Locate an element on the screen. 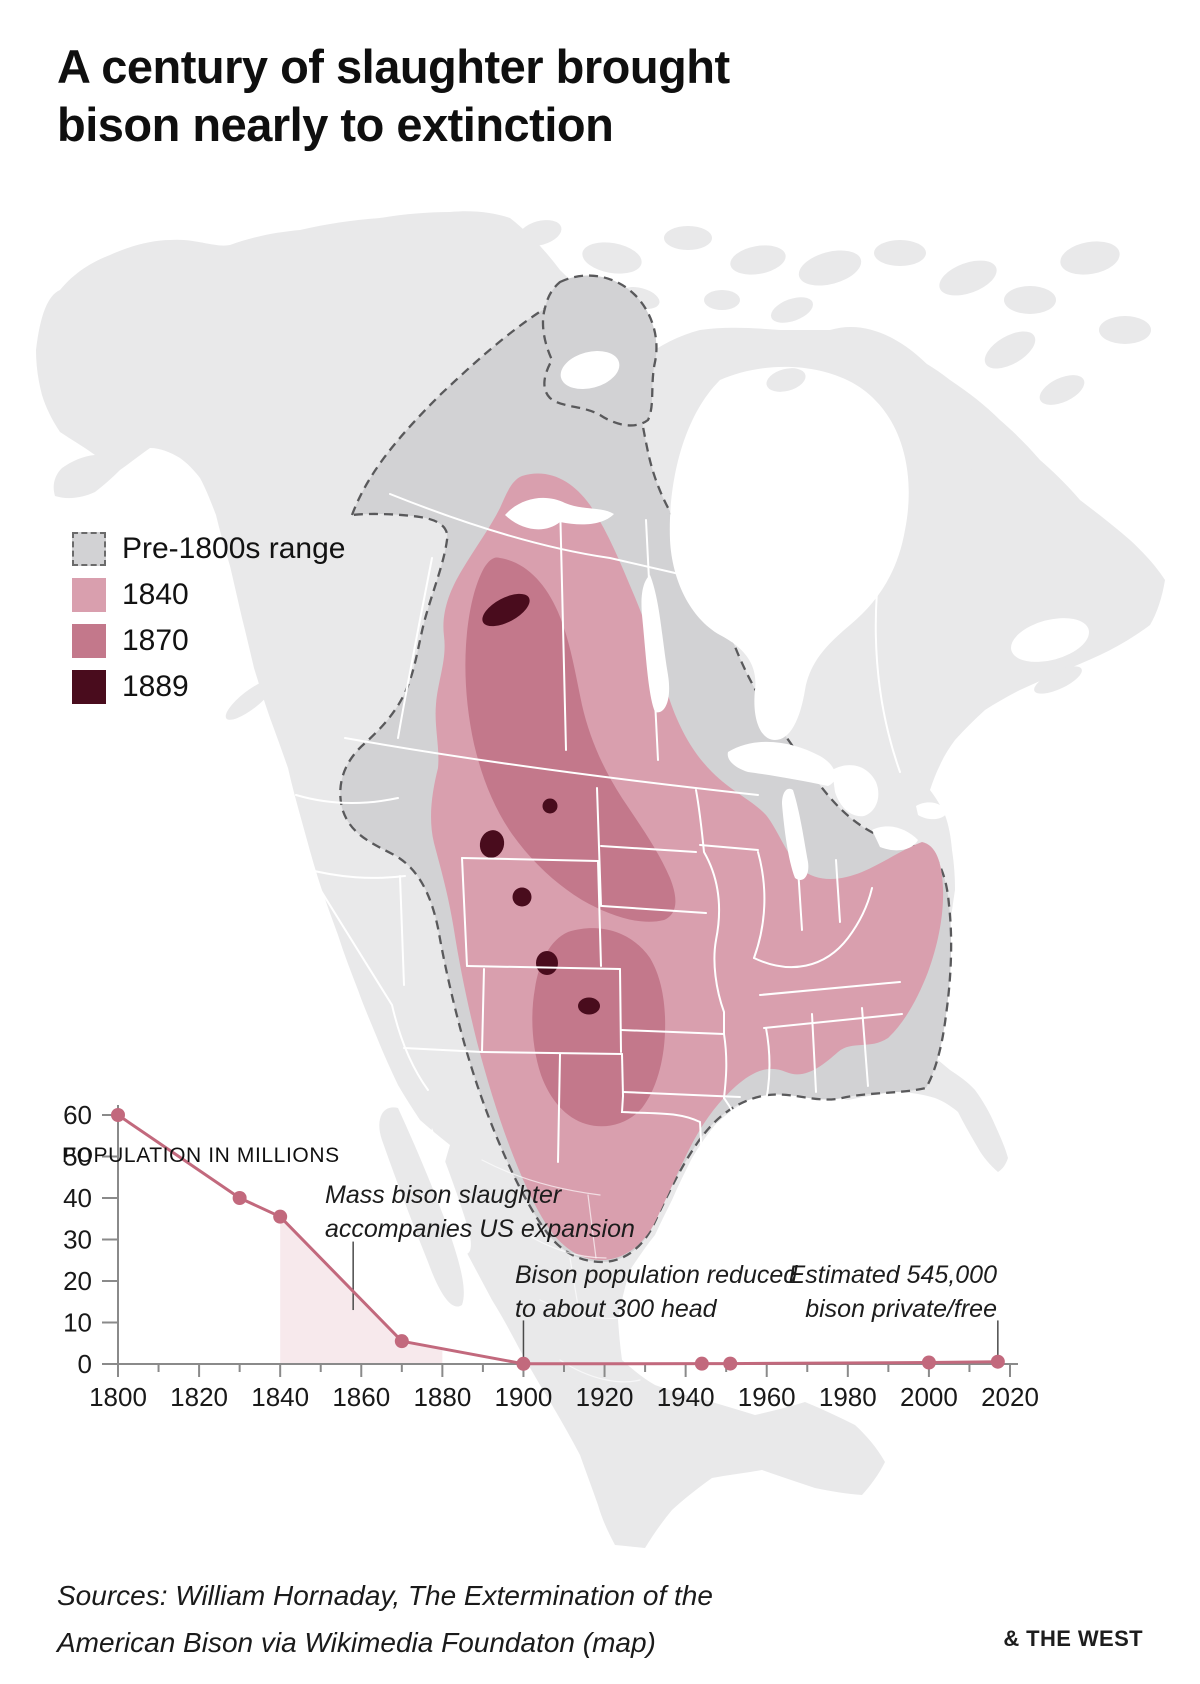 Image resolution: width=1200 pixels, height=1684 pixels. vancouver-island is located at coordinates (250, 700).